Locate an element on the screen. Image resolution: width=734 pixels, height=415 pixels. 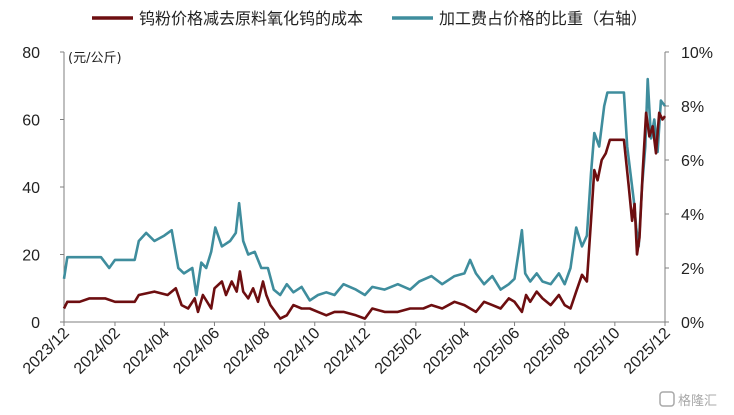
left-tick-label: 40 is located at coordinates (31, 188).